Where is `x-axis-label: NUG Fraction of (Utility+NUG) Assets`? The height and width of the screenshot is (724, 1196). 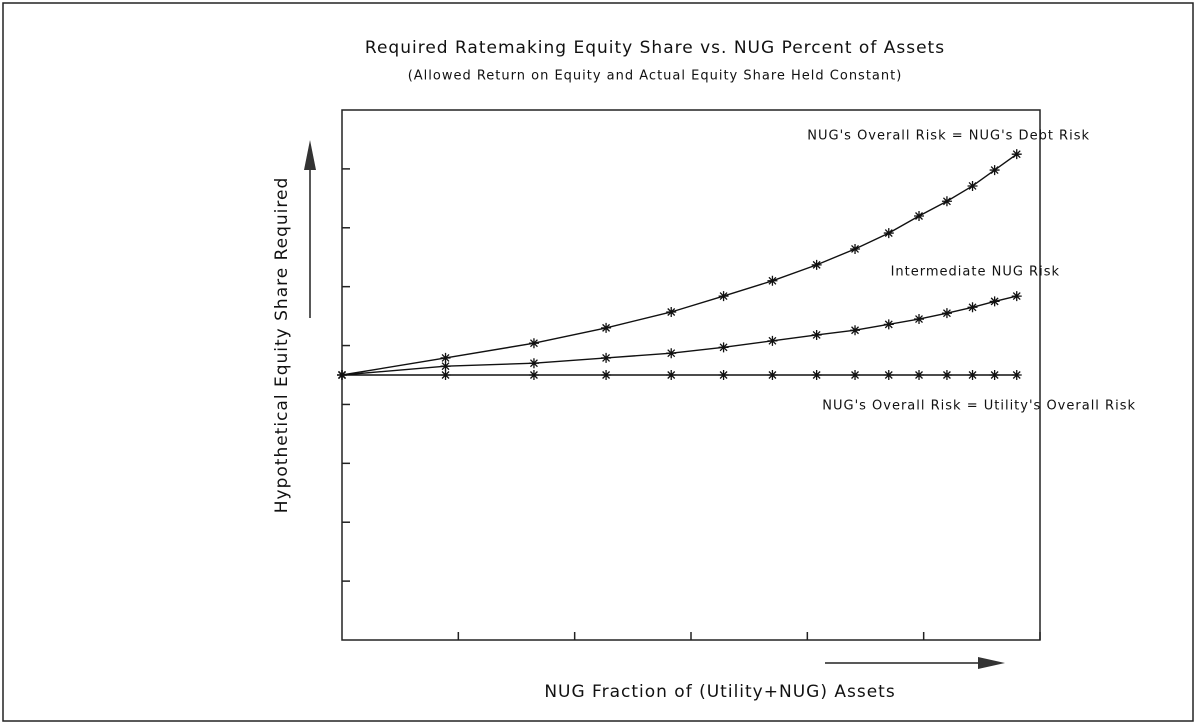
x-axis-label: NUG Fraction of (Utility+NUG) Assets is located at coordinates (719, 692).